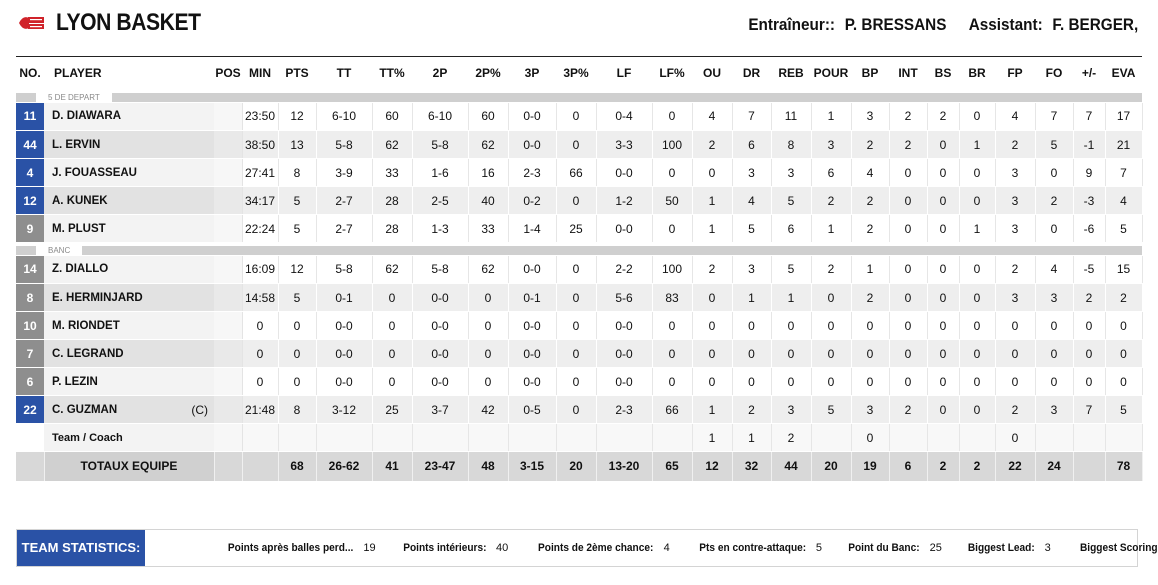 The image size is (1158, 585). I want to click on team-statistics-label: TEAM STATISTICS:, so click(81, 548).